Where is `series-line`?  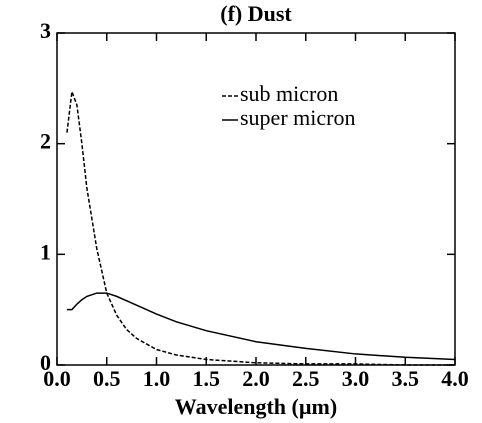 series-line is located at coordinates (261, 326).